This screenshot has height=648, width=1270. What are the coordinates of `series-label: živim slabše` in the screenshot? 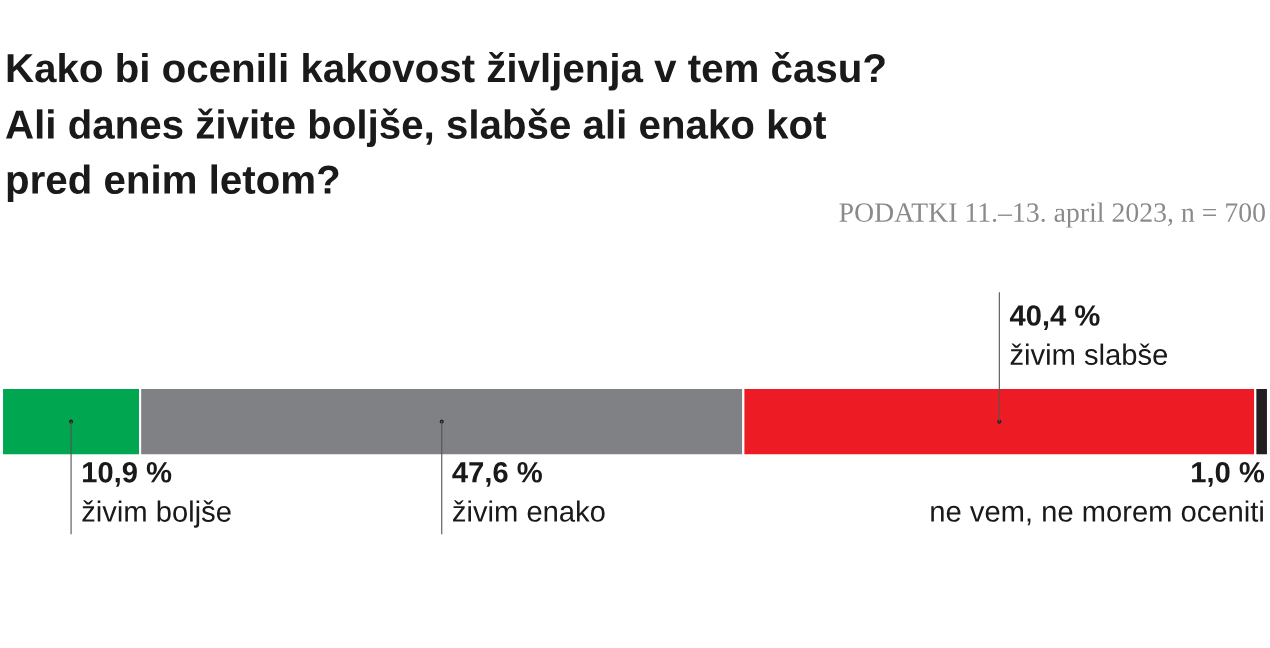 It's located at (1089, 354).